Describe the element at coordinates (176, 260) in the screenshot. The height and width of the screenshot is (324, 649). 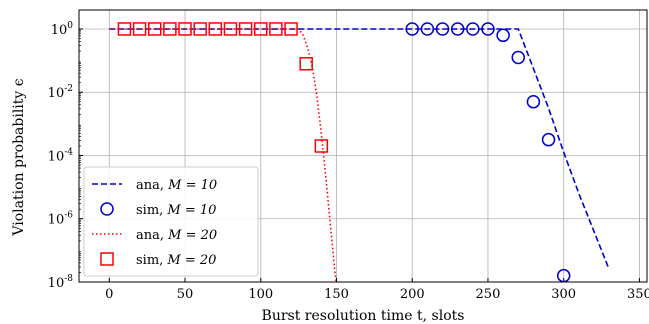
I see `legend-label: sim, M = 20` at that location.